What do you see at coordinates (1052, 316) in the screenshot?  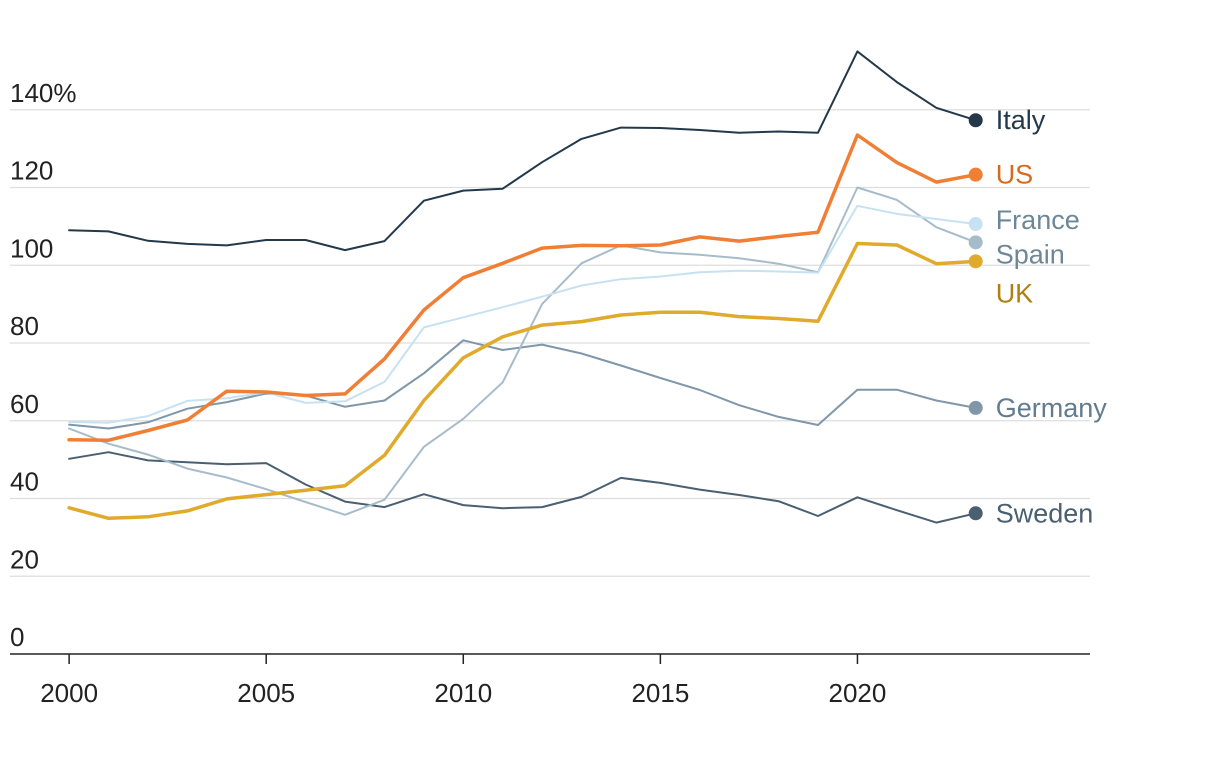 I see `series-labels: Italy US France Spain UK Germany Sweden` at bounding box center [1052, 316].